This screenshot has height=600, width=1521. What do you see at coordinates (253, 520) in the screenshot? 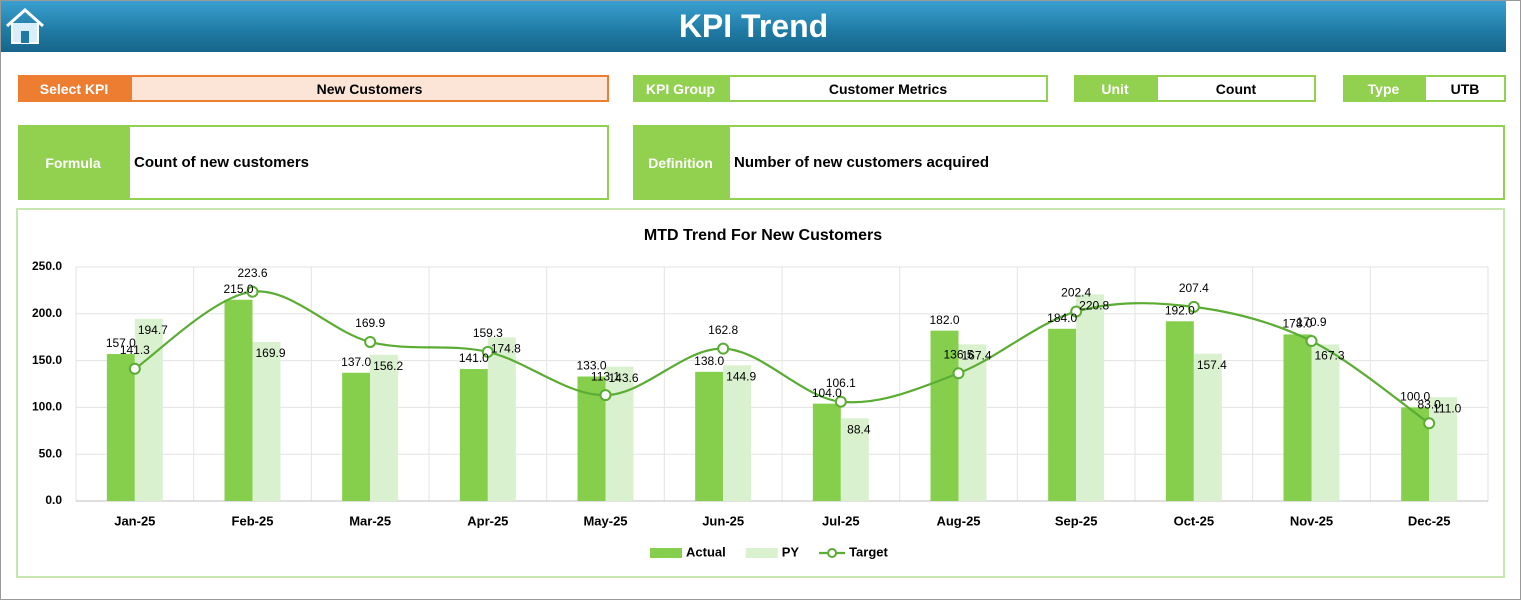
I see `x-tick-label: Feb-25` at bounding box center [253, 520].